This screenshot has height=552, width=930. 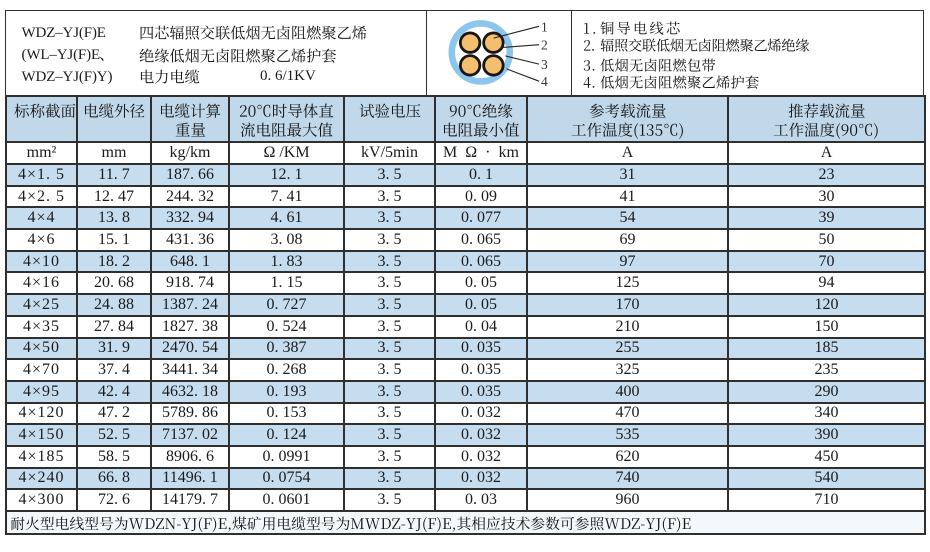 What do you see at coordinates (544, 45) in the screenshot?
I see `svg-text: 2` at bounding box center [544, 45].